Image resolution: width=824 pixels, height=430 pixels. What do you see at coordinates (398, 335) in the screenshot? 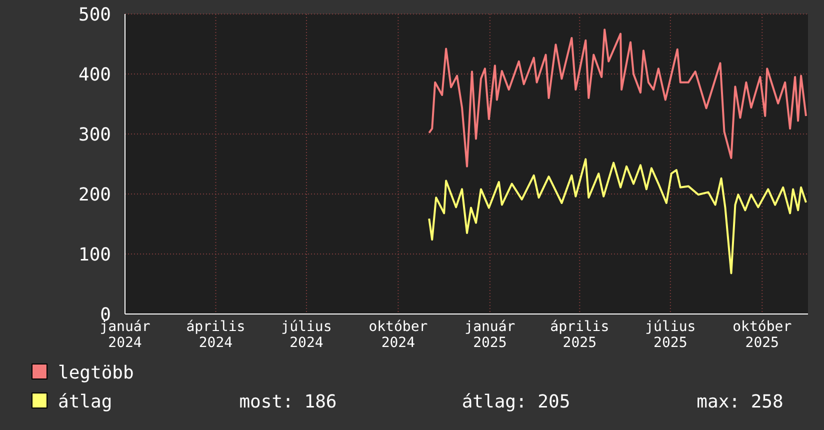
I see `x-tick-label: október 2024` at bounding box center [398, 335].